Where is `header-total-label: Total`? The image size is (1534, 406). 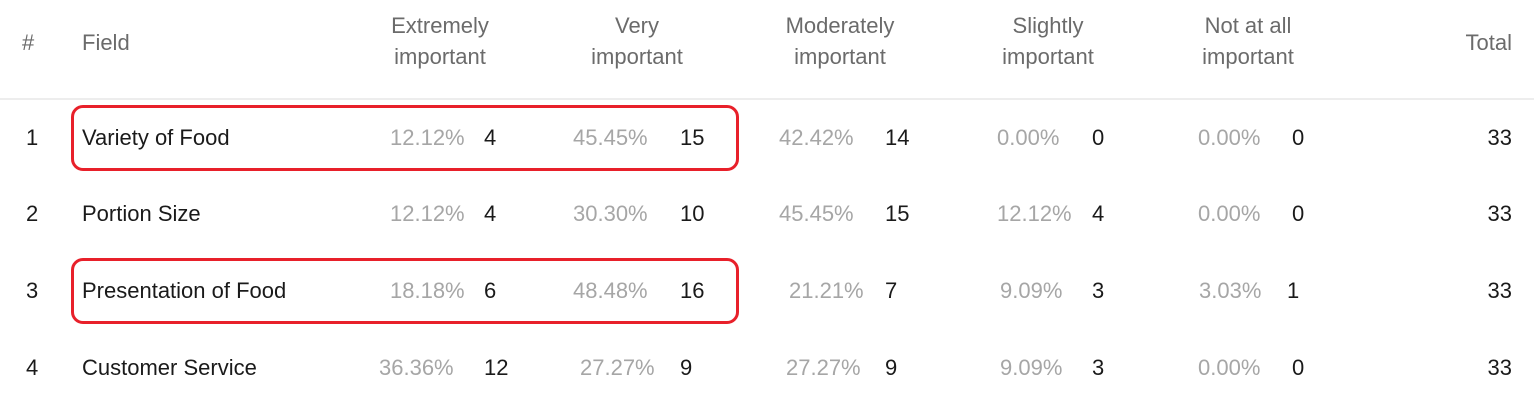 header-total-label: Total is located at coordinates (1488, 42).